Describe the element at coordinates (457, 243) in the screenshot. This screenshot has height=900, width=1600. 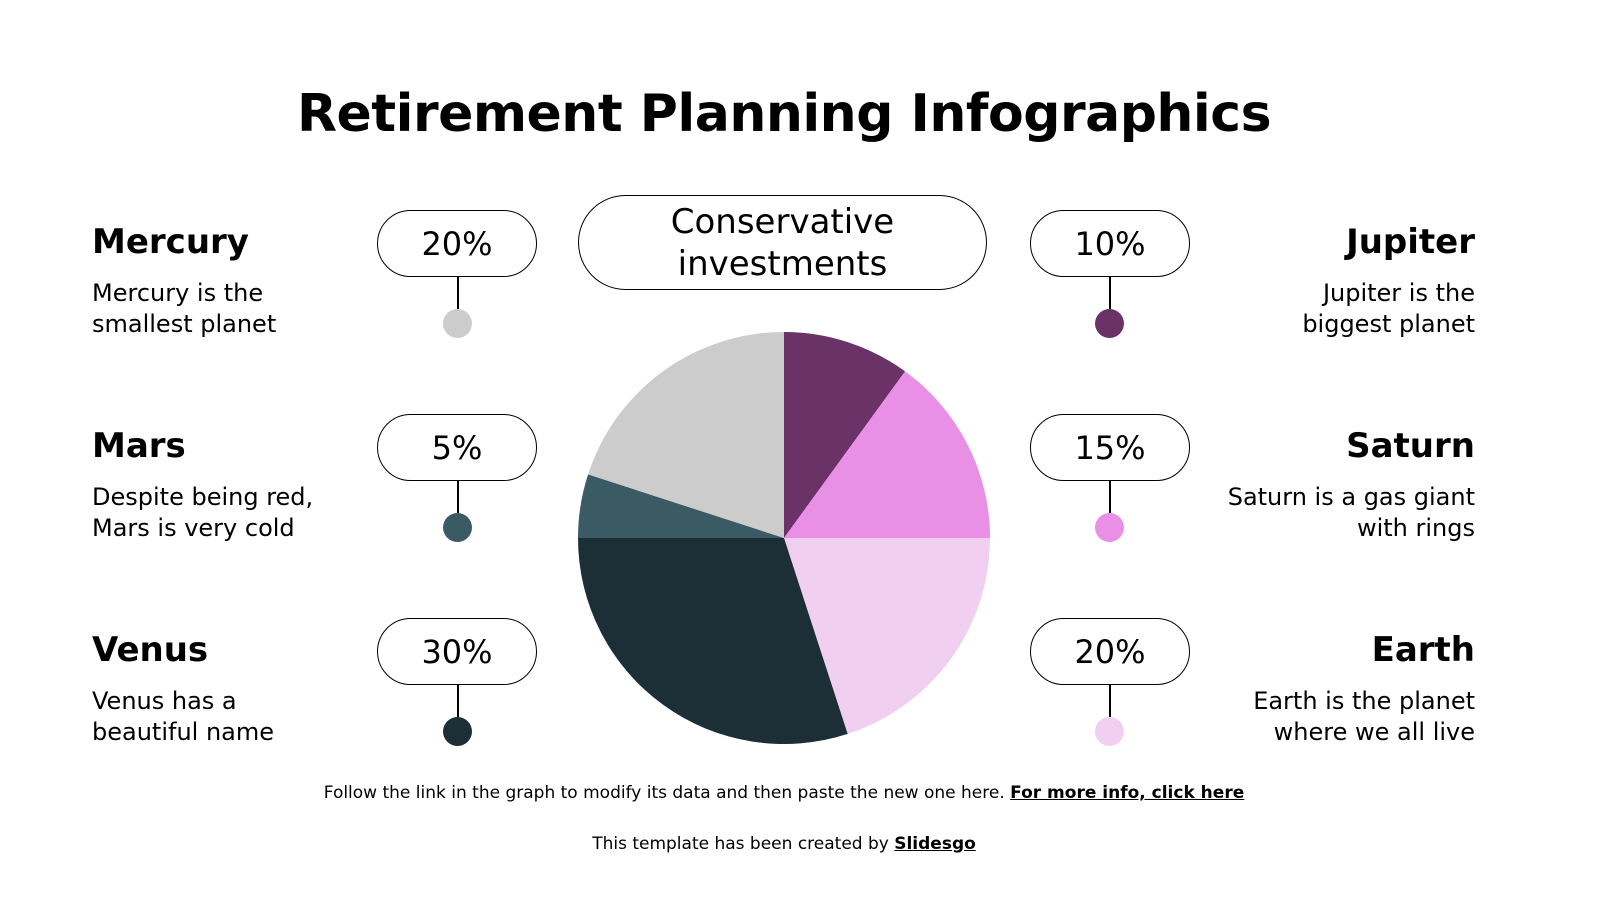
I see `percent-pill-mercury: 20%` at that location.